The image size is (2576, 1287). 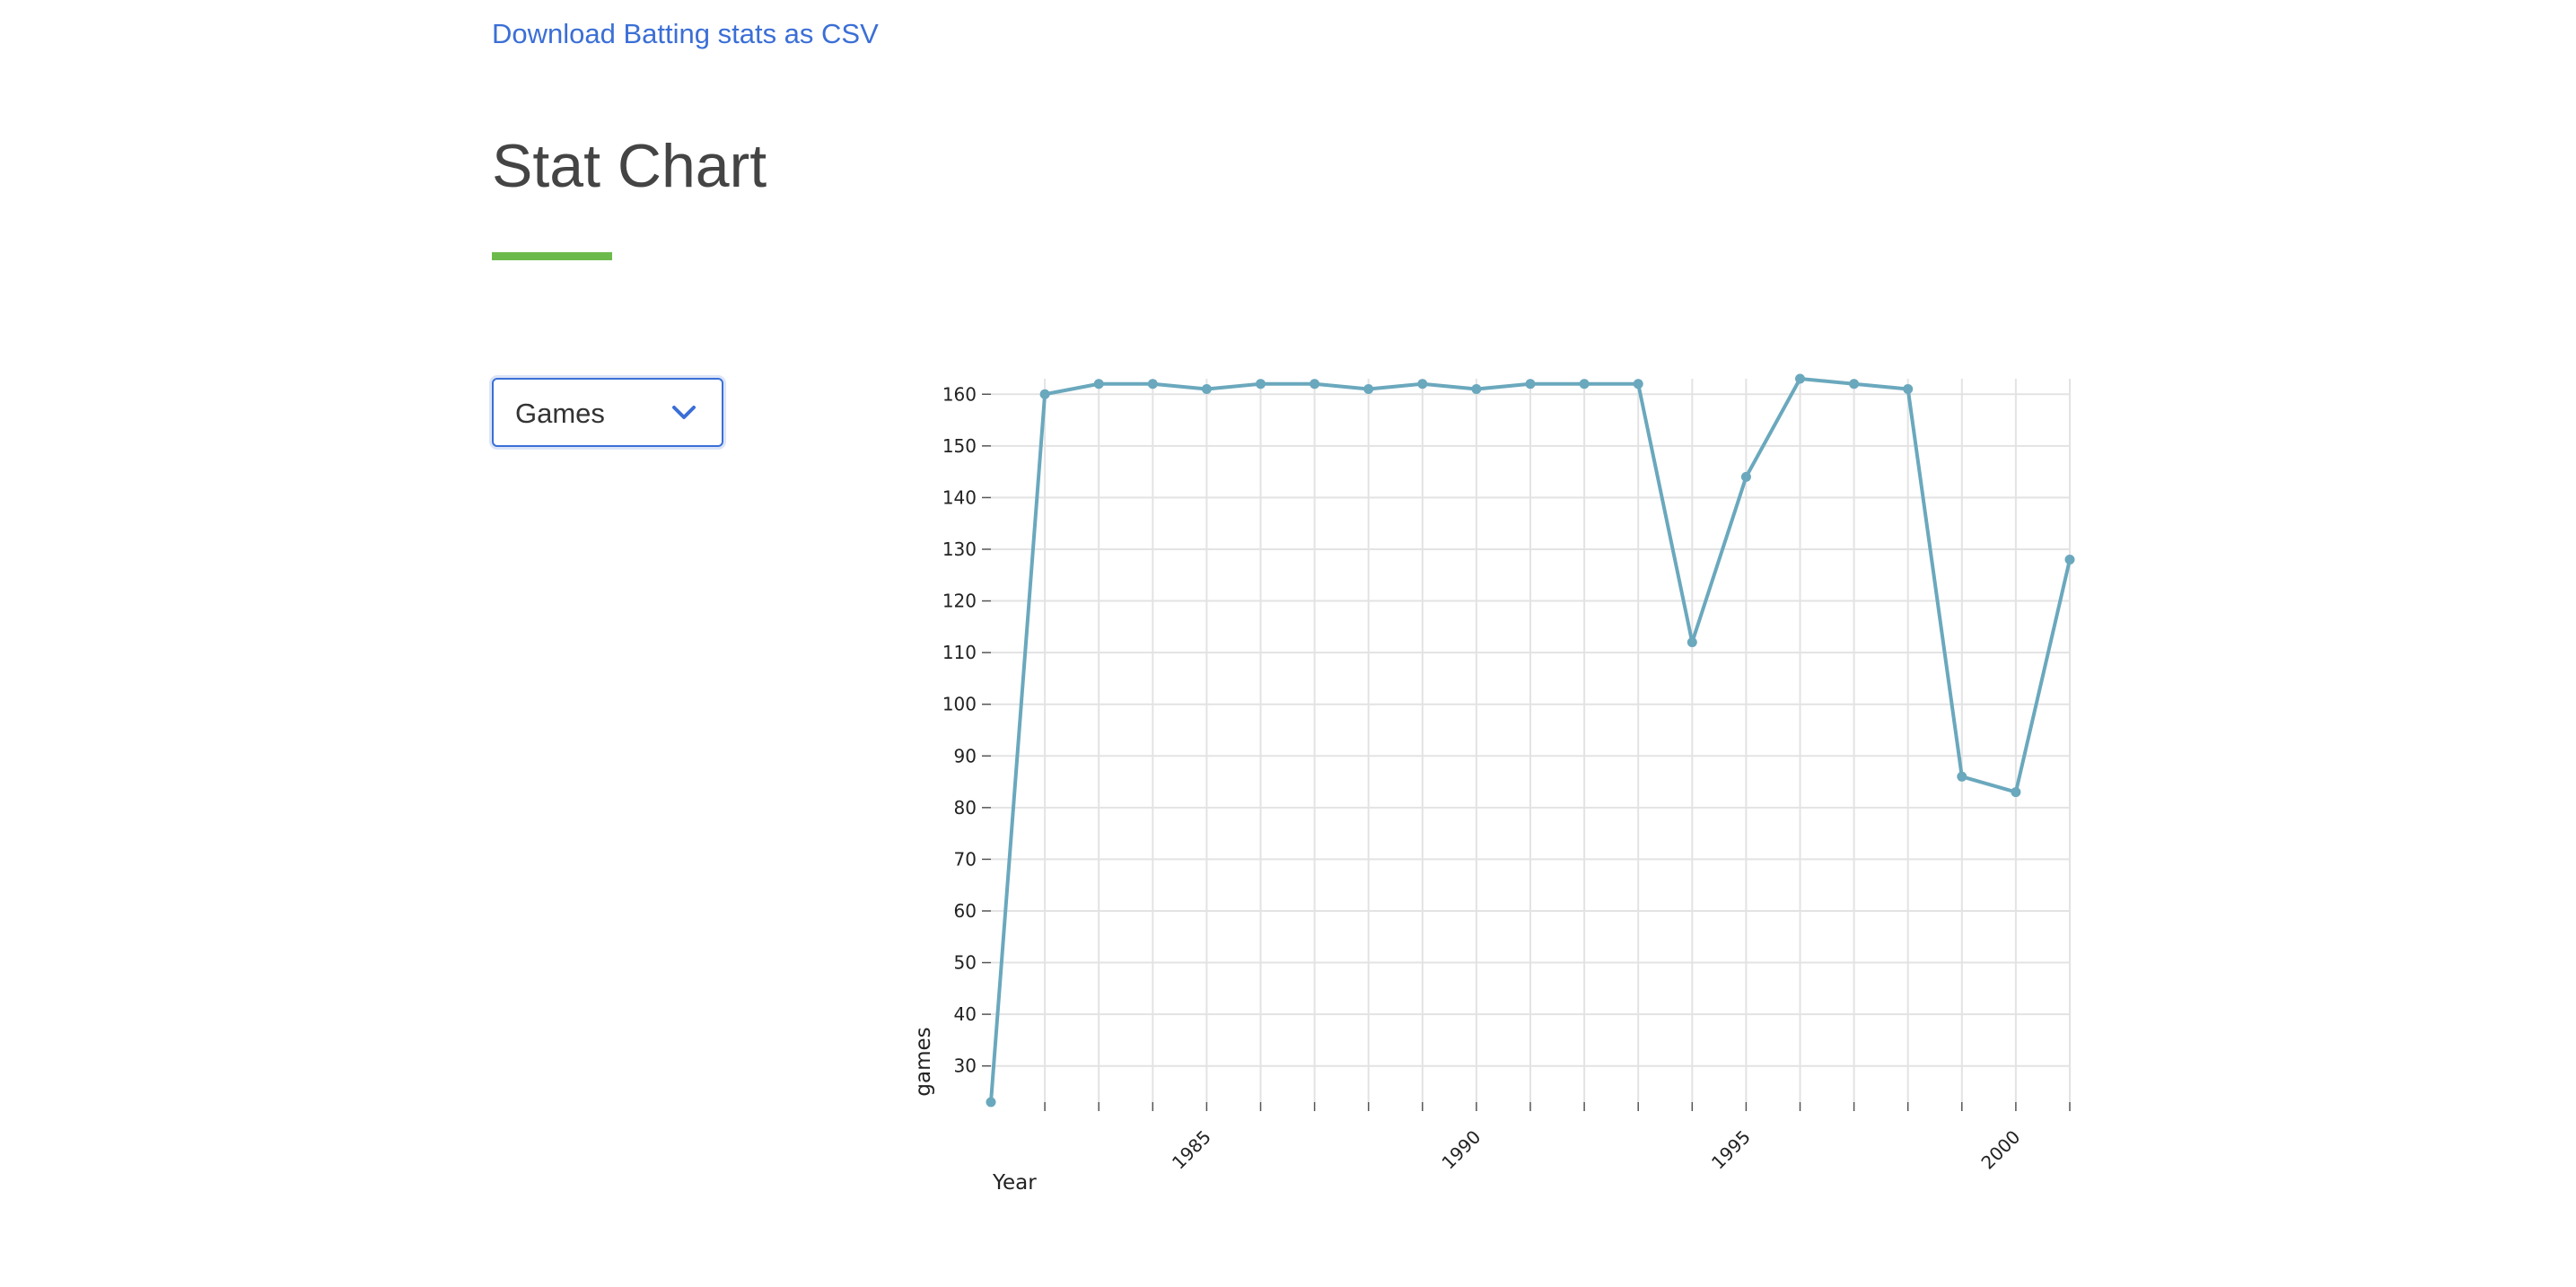 What do you see at coordinates (966, 911) in the screenshot?
I see `y-tick-label: 60` at bounding box center [966, 911].